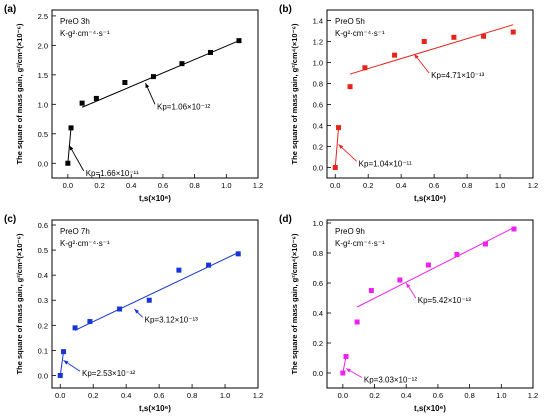  I want to click on annotation-label: Kp=5.42×10⁻¹³, so click(444, 300).